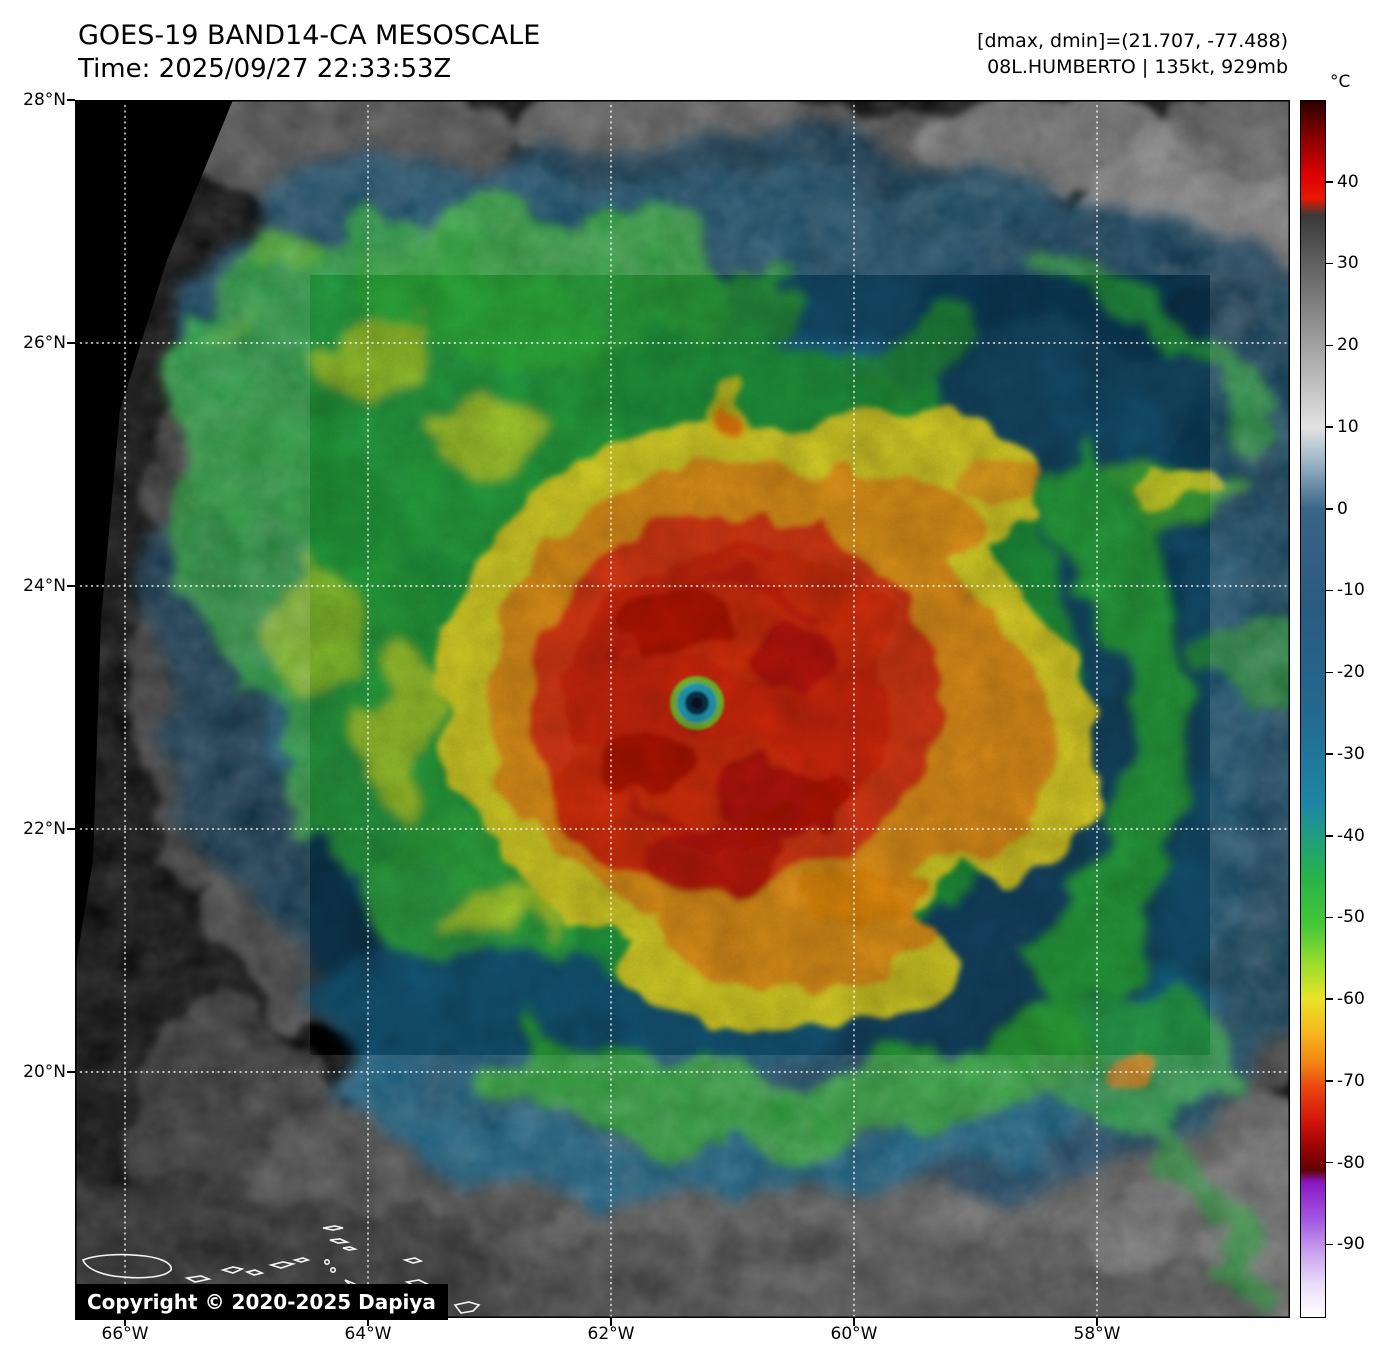  What do you see at coordinates (1351, 590) in the screenshot?
I see `colorbar-tick-label: -10` at bounding box center [1351, 590].